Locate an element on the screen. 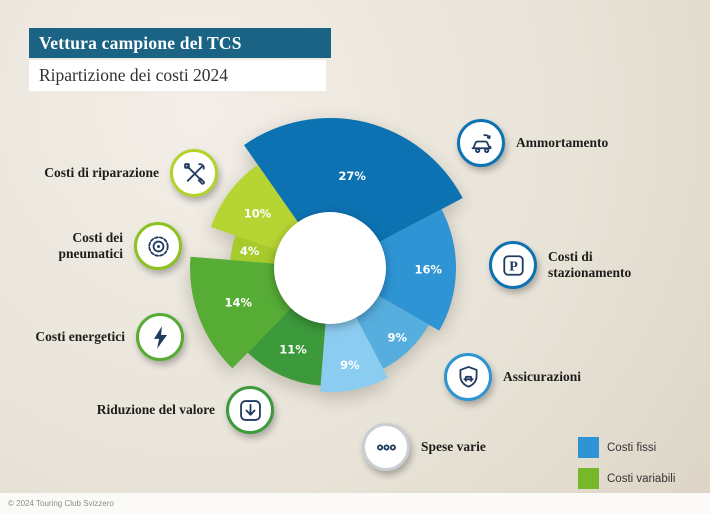 The image size is (710, 514). ellipsis-icon is located at coordinates (386, 447).